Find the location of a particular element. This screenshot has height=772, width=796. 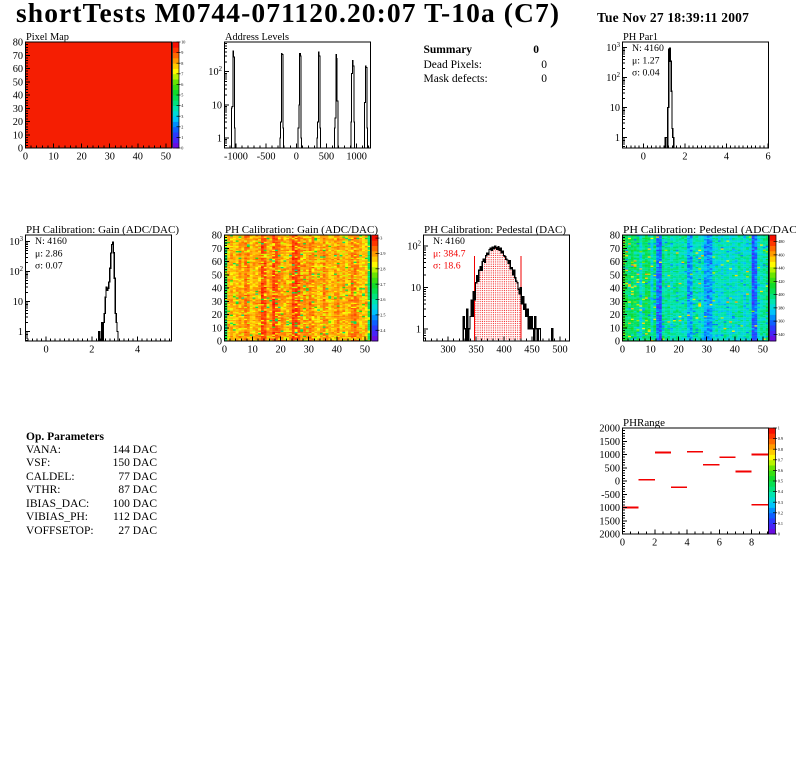

svg-text: 2.6 is located at coordinates (382, 299).